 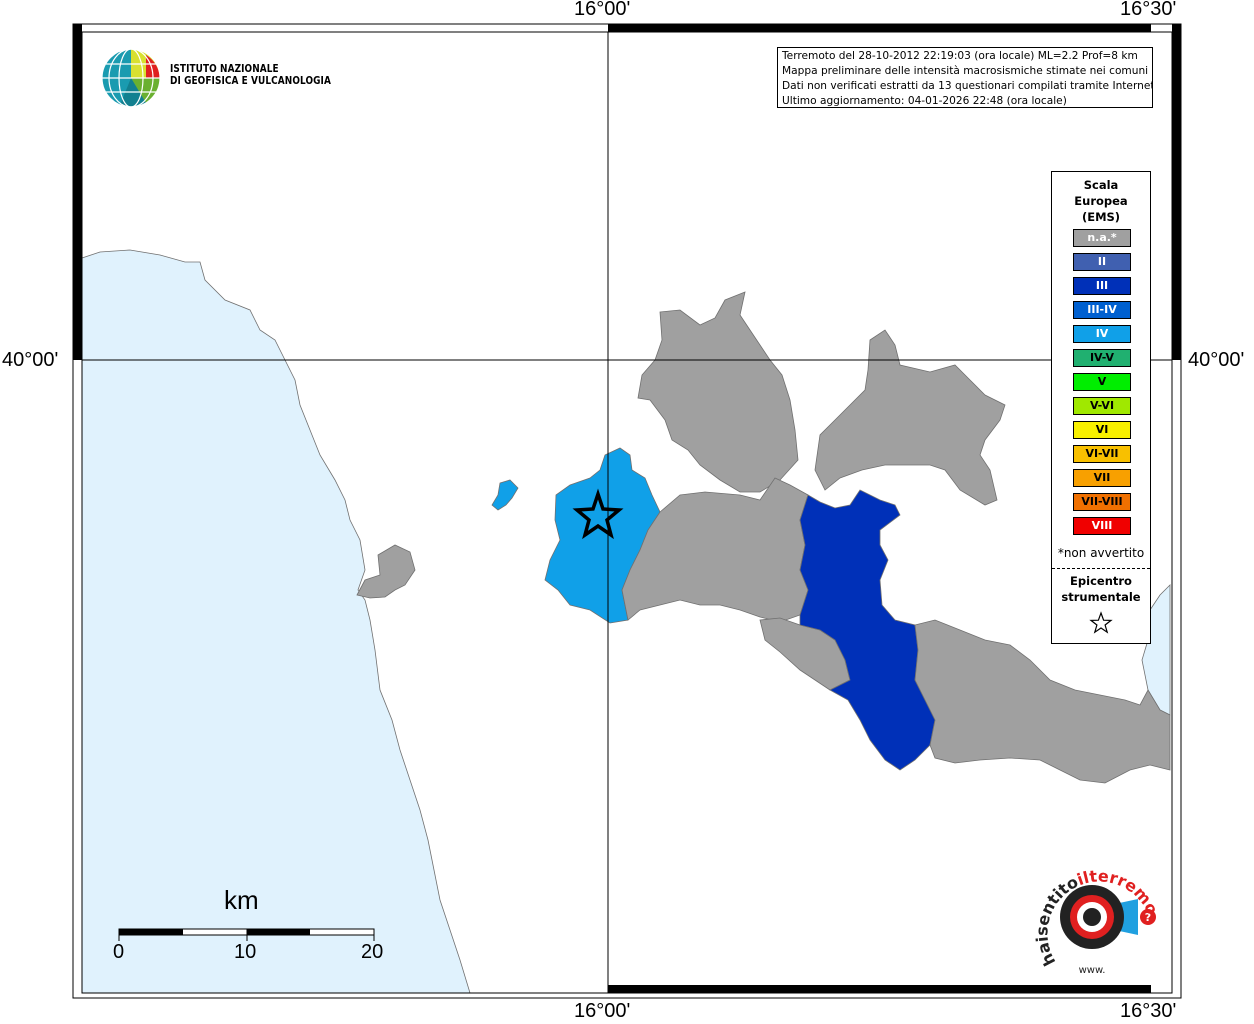 I want to click on haisentito-target-icon: ? haisentitoilterremoto.it www., so click(x=1094, y=908).